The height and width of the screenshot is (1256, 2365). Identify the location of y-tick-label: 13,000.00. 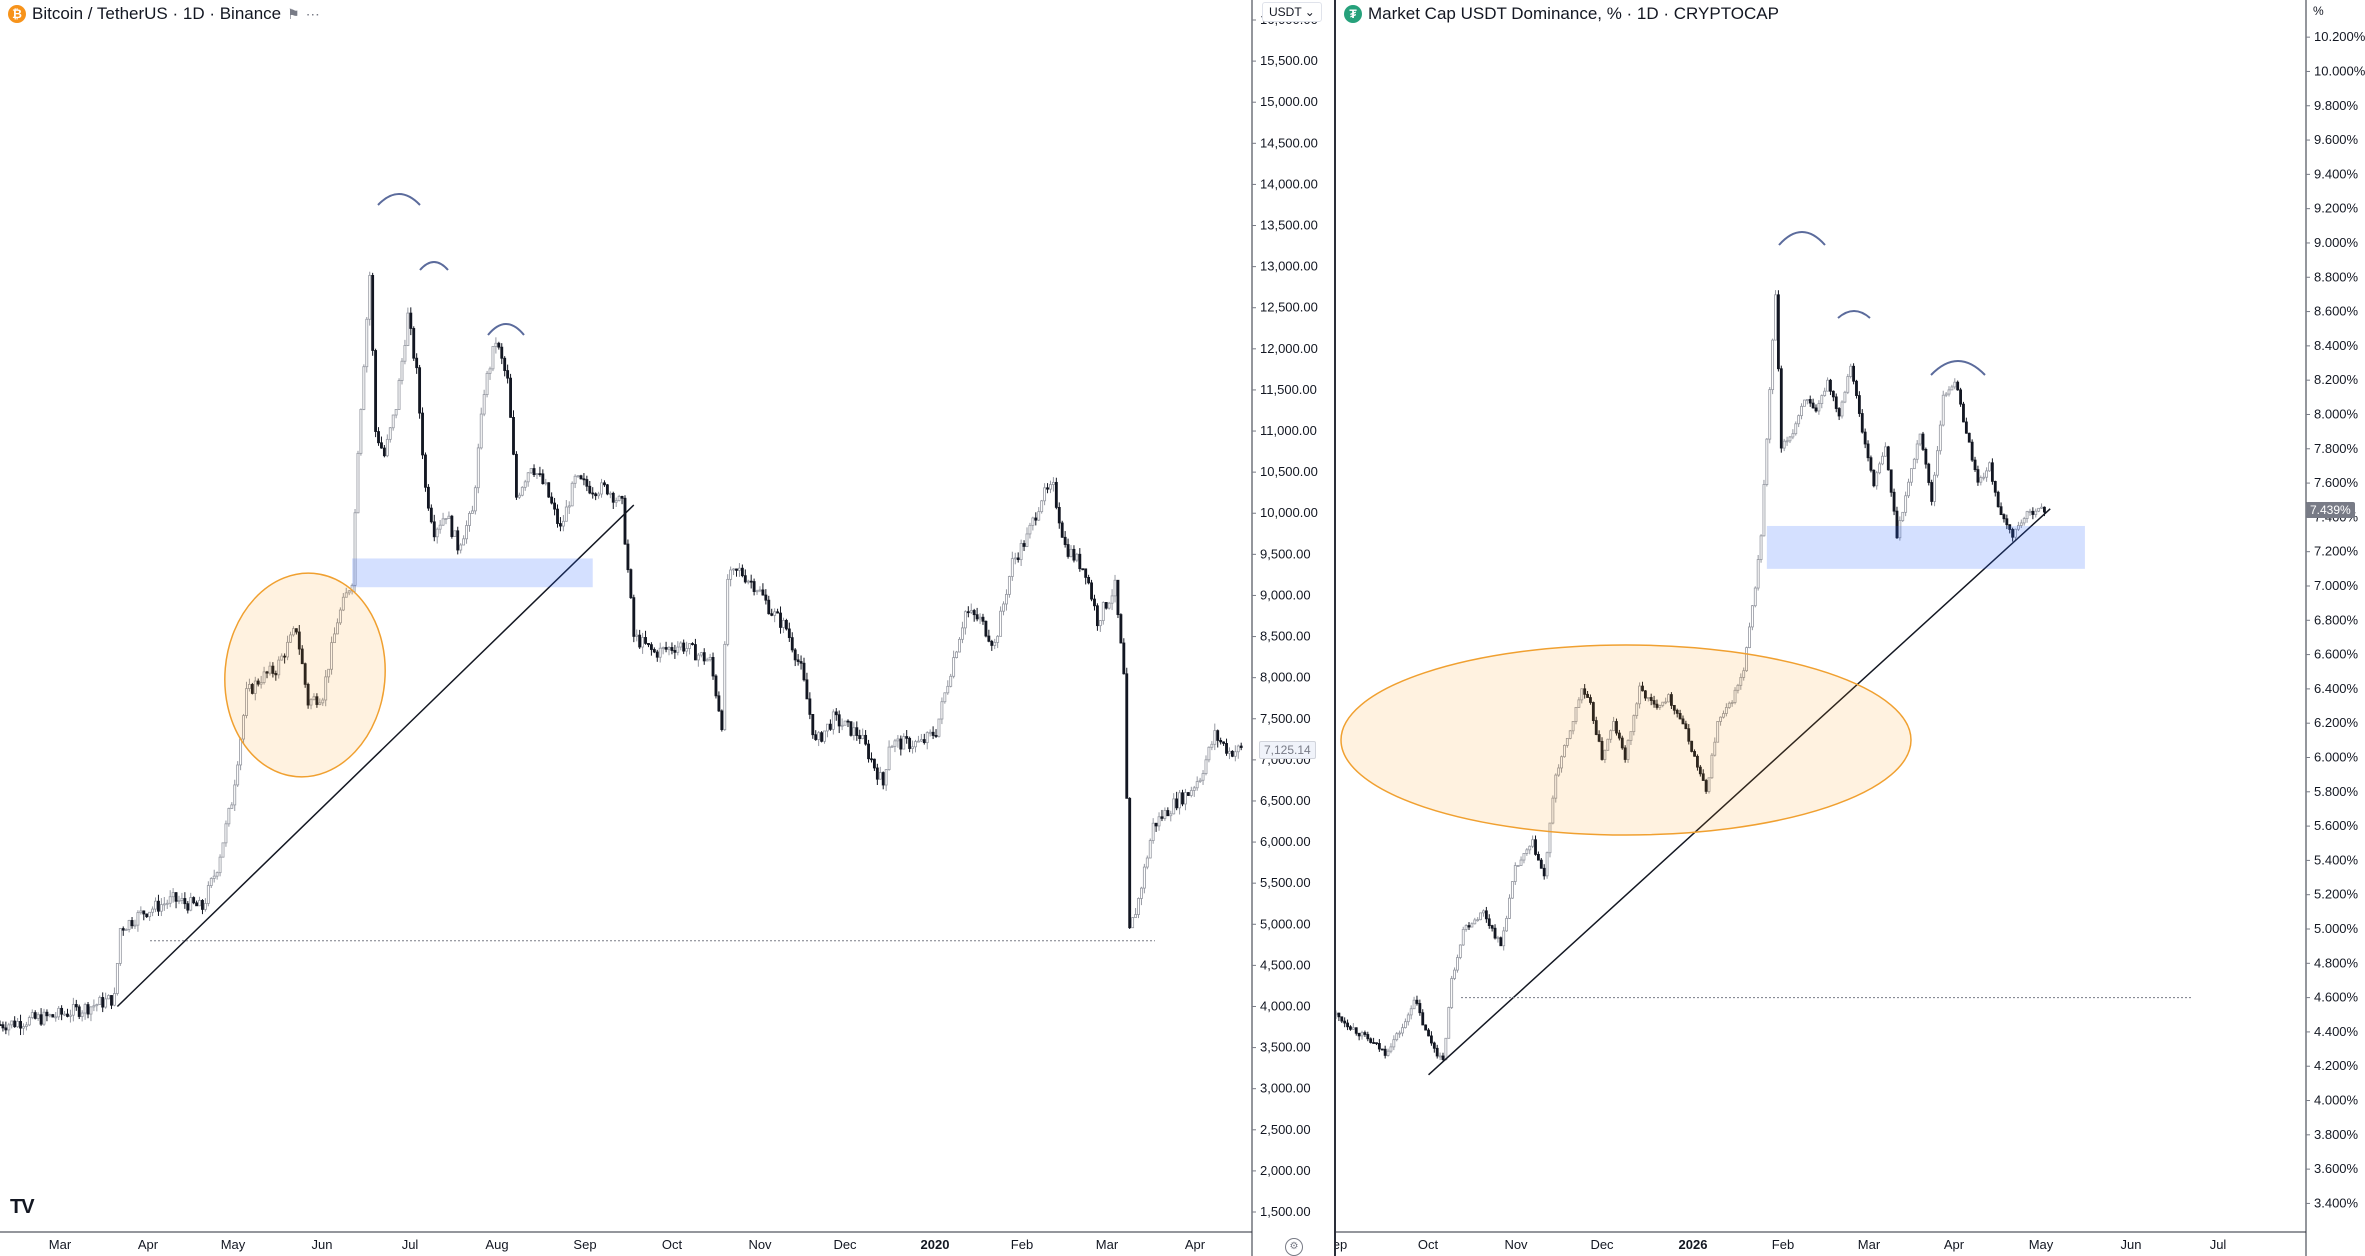
(1289, 266).